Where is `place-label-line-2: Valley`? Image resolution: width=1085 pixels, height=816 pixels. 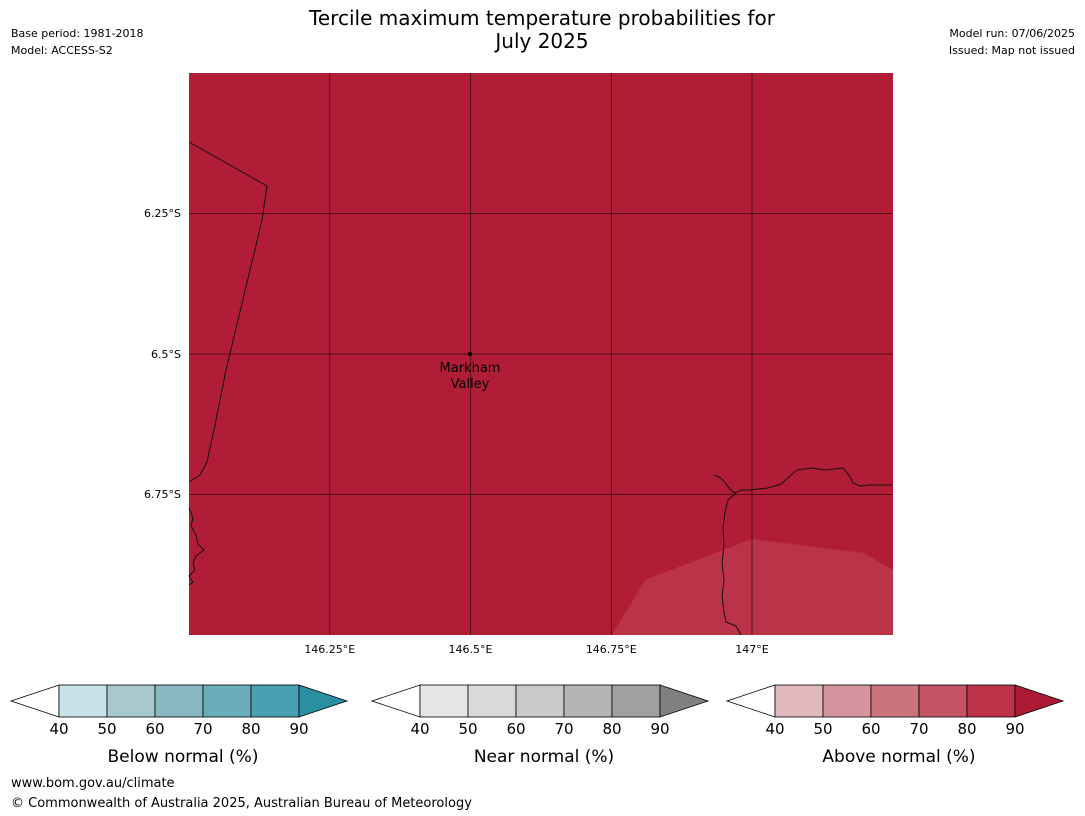 place-label-line-2: Valley is located at coordinates (470, 384).